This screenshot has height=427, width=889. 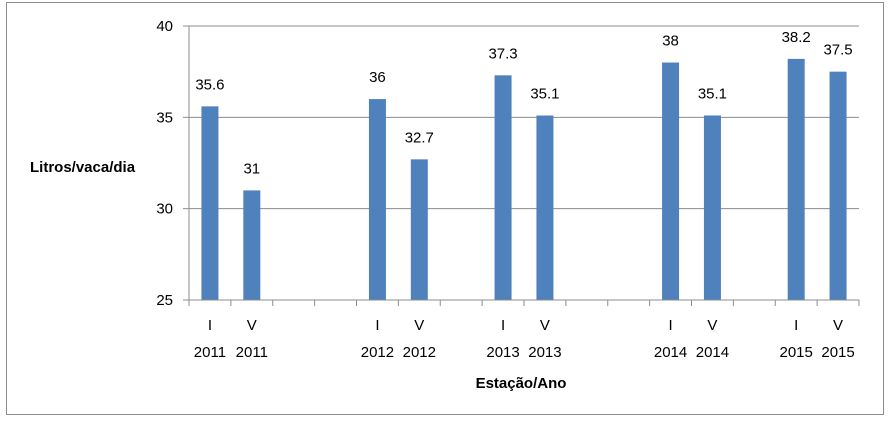 What do you see at coordinates (83, 167) in the screenshot?
I see `y-axis-title: Litros/vaca/dia` at bounding box center [83, 167].